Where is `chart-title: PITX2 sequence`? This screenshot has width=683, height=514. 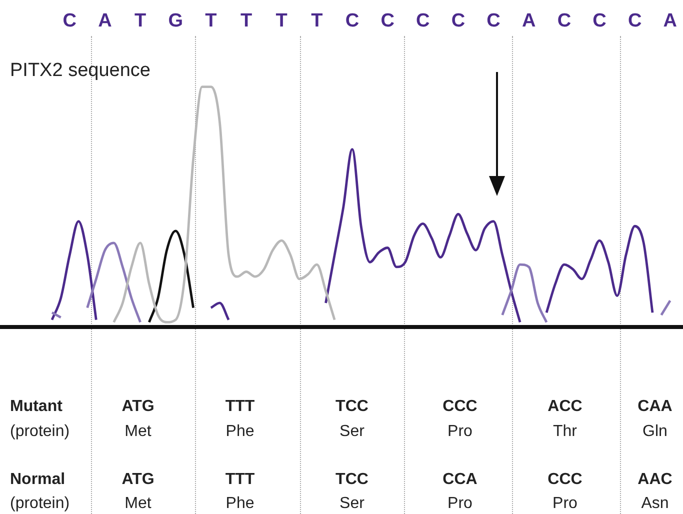
chart-title: PITX2 sequence is located at coordinates (80, 71).